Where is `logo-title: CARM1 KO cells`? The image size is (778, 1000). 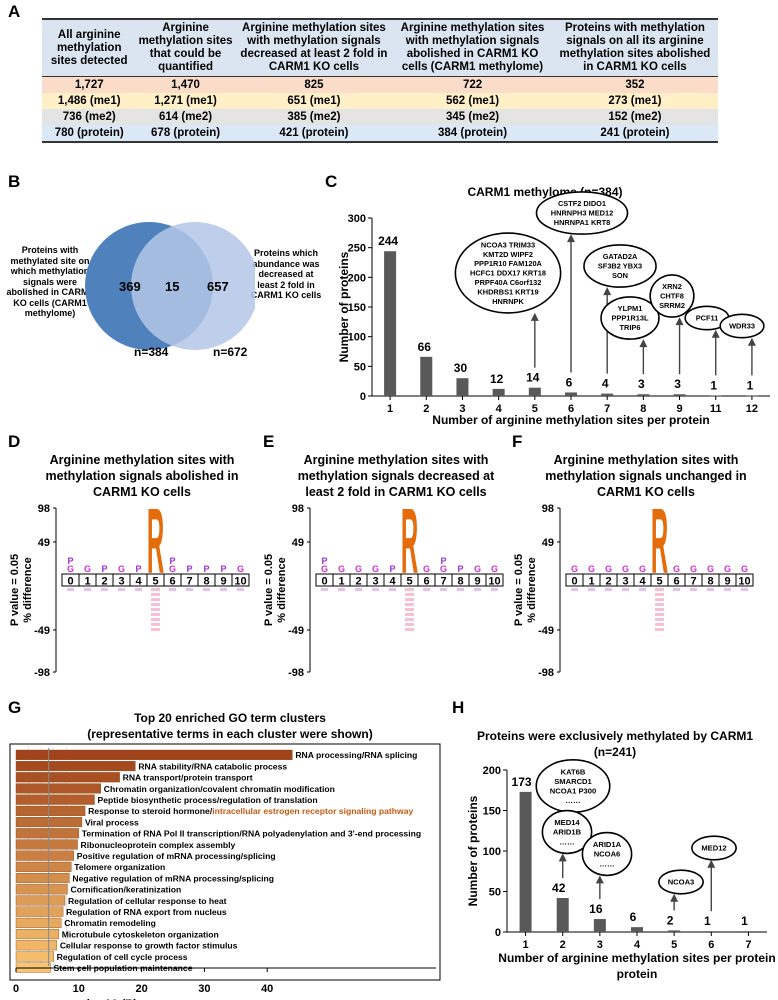 logo-title: CARM1 KO cells is located at coordinates (142, 492).